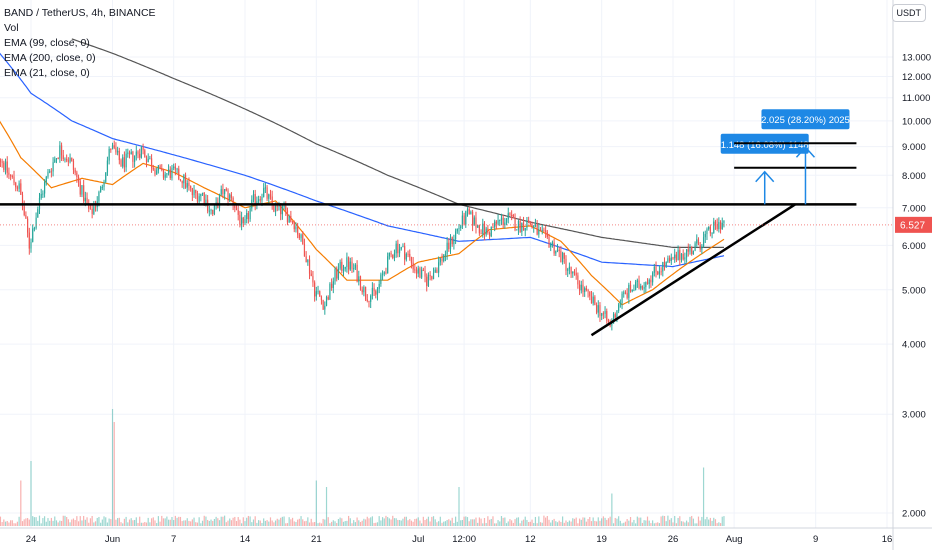  I want to click on legend-symbol: BAND / TetherUS, 4h, BINANCE, so click(80, 13).